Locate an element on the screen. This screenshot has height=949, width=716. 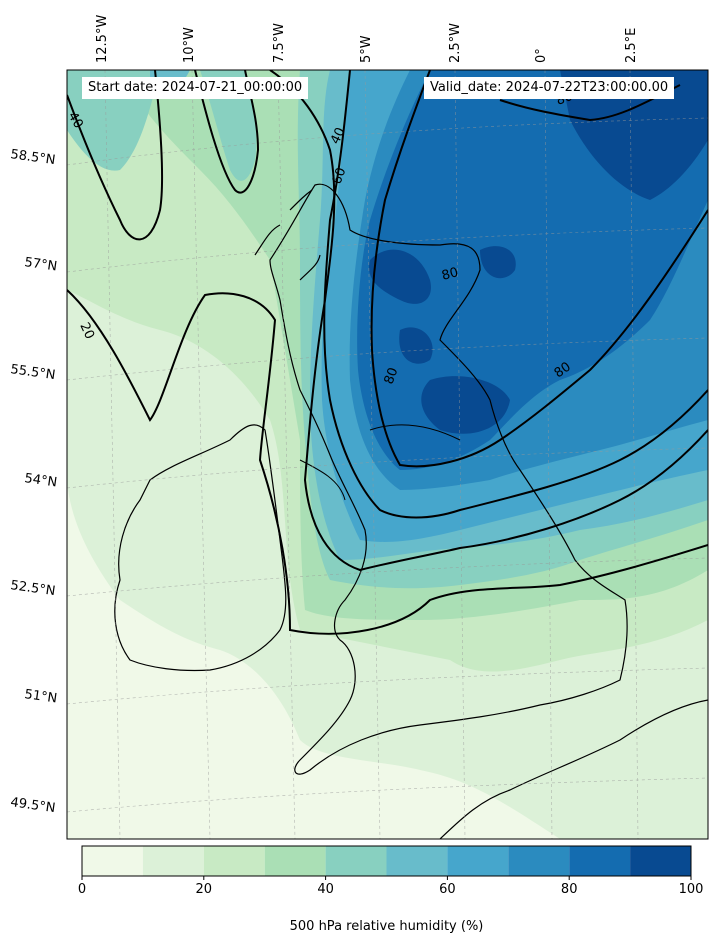
france-coast is located at coordinates (573, 769).